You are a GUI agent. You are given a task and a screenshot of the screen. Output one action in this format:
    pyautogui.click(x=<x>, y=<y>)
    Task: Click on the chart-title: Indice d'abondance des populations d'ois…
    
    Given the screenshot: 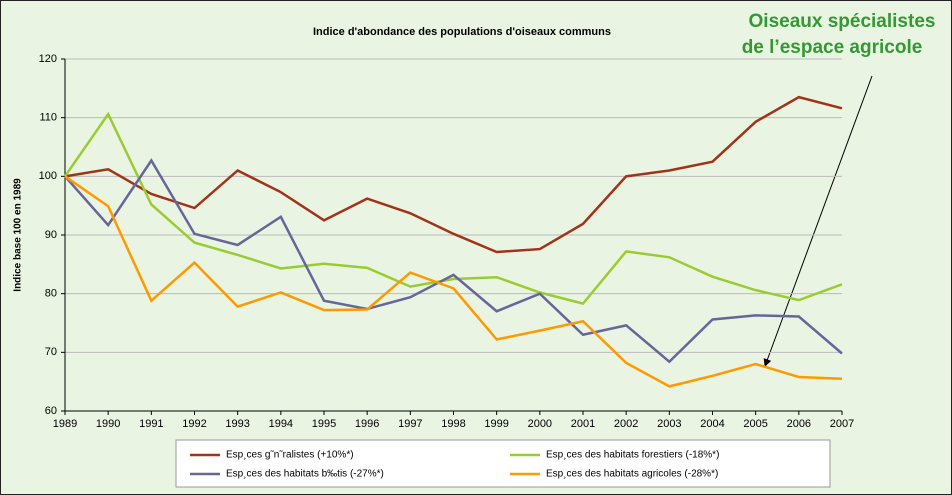 What is the action you would take?
    pyautogui.click(x=462, y=32)
    